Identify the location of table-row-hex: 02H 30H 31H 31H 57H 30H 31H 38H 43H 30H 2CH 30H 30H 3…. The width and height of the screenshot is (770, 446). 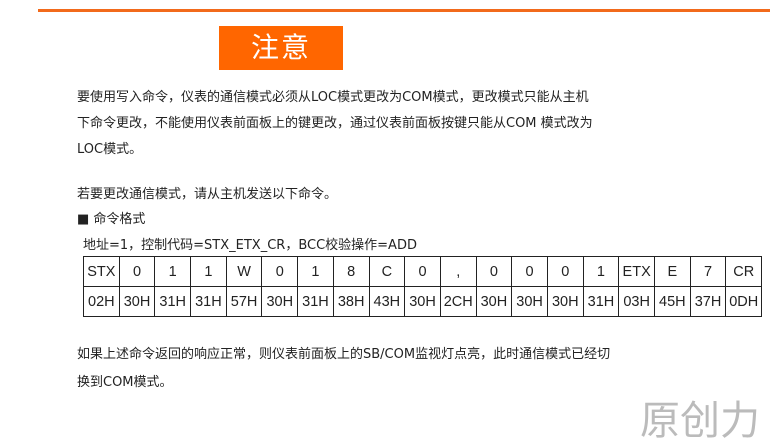
(423, 301).